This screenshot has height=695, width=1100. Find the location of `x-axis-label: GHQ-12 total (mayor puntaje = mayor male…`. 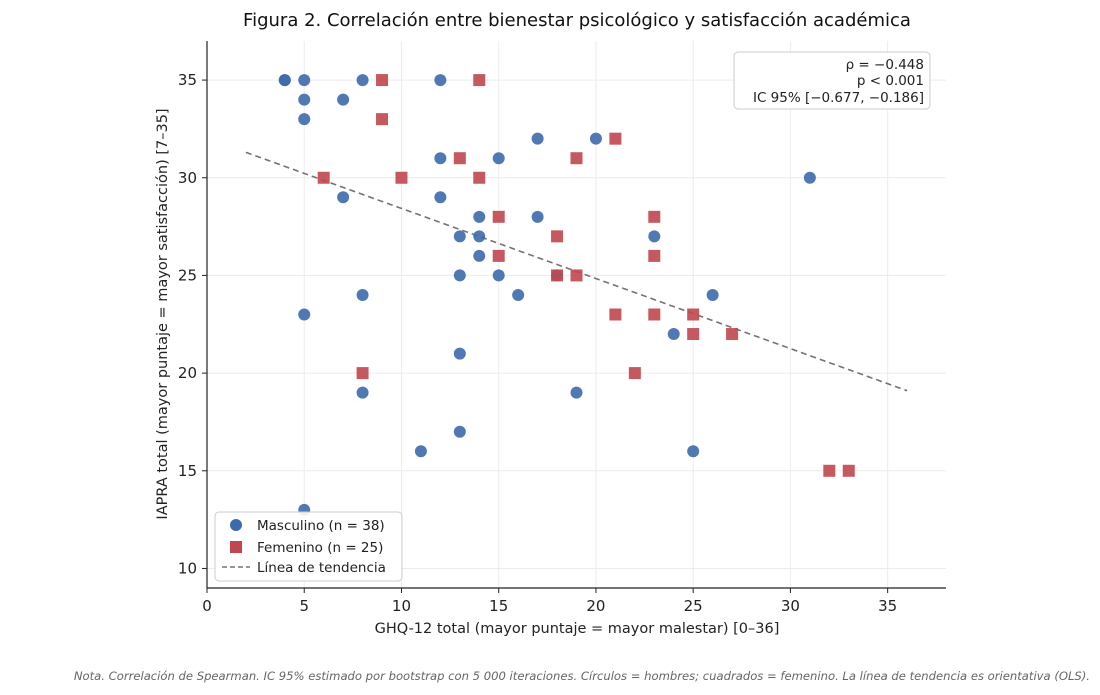

x-axis-label: GHQ-12 total (mayor puntaje = mayor male… is located at coordinates (577, 629).